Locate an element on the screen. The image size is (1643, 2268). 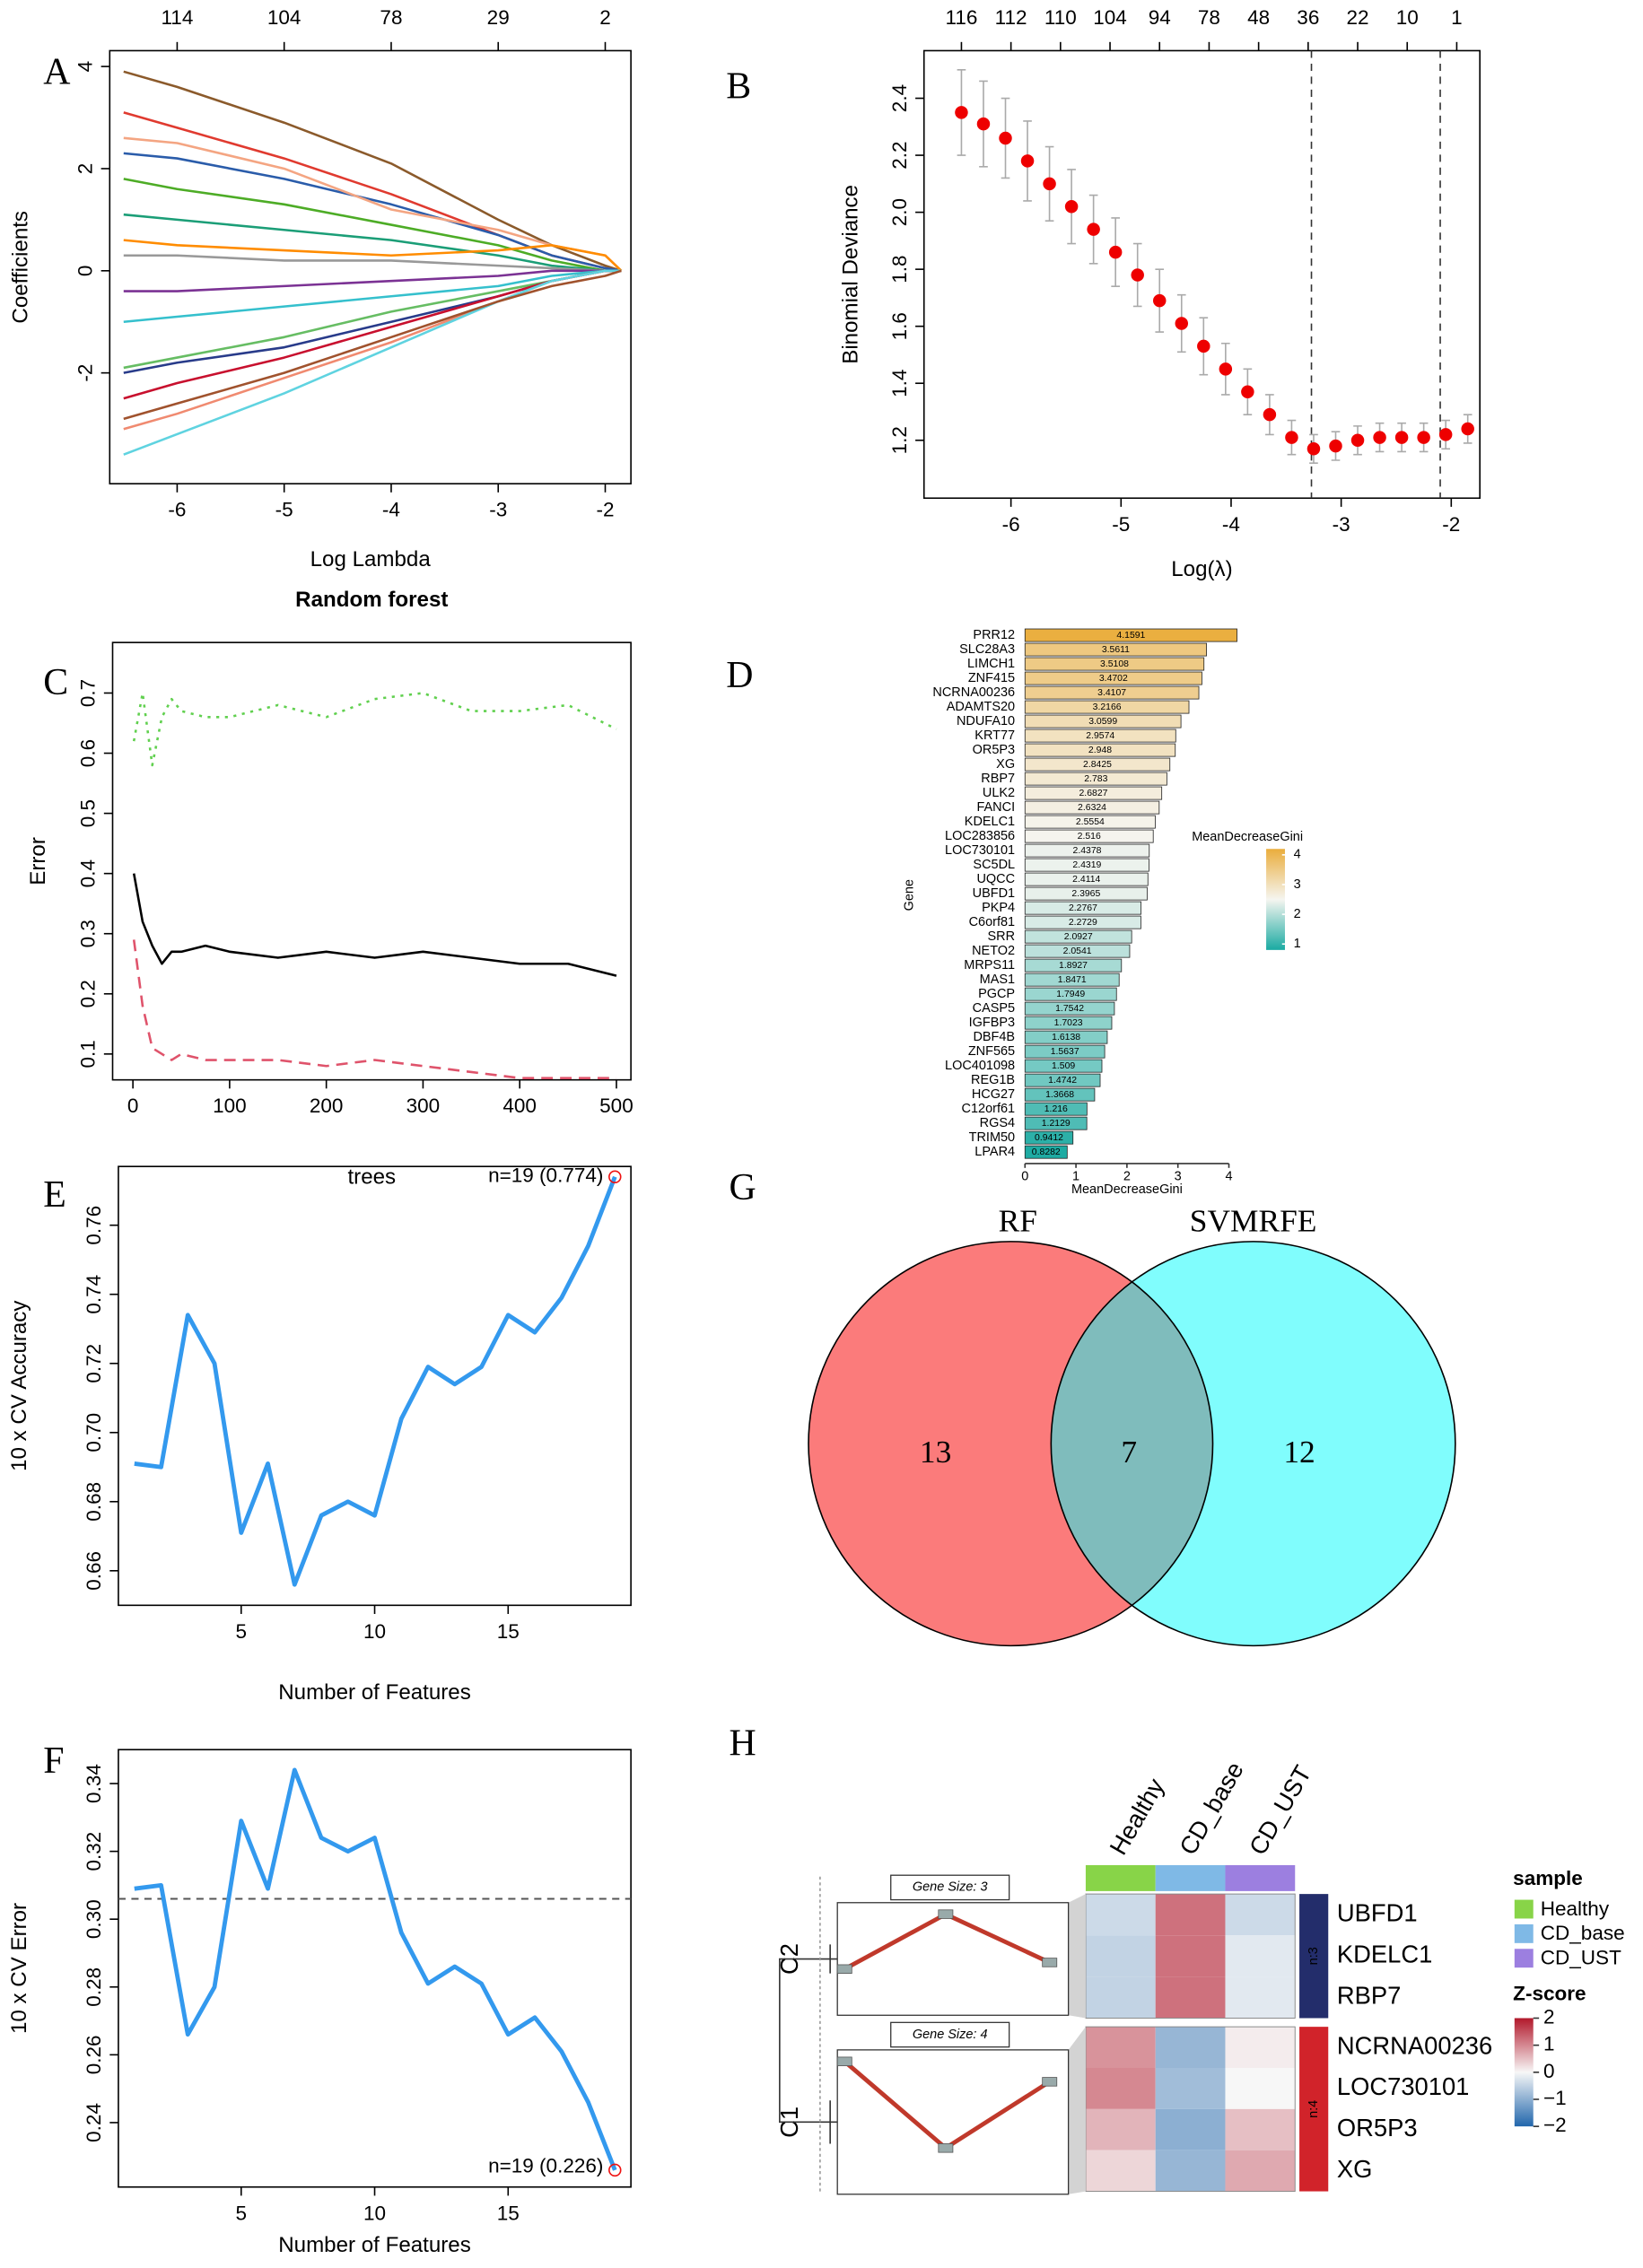
category-label: ADAMTS20 is located at coordinates (981, 707).